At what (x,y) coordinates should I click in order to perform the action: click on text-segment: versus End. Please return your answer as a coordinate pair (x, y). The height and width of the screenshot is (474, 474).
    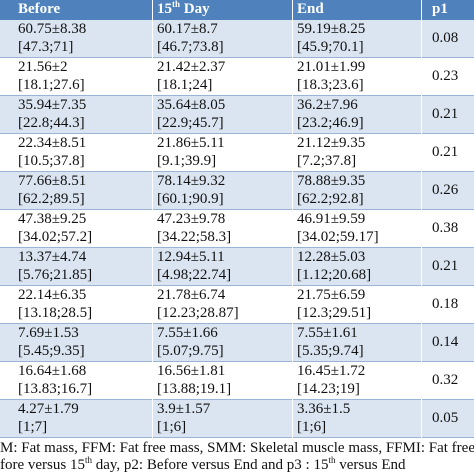
    Looking at the image, I should click on (370, 465).